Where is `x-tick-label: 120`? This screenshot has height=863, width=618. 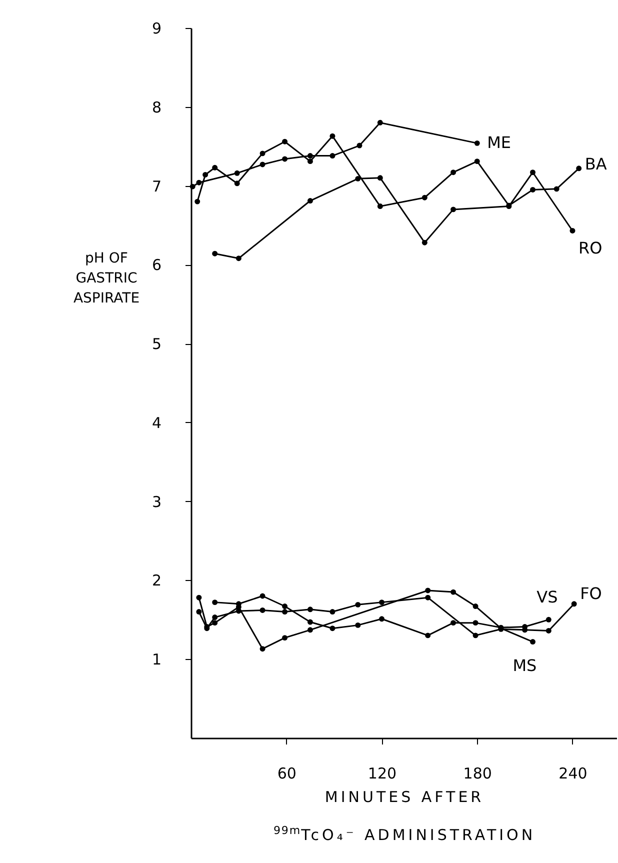 x-tick-label: 120 is located at coordinates (382, 773).